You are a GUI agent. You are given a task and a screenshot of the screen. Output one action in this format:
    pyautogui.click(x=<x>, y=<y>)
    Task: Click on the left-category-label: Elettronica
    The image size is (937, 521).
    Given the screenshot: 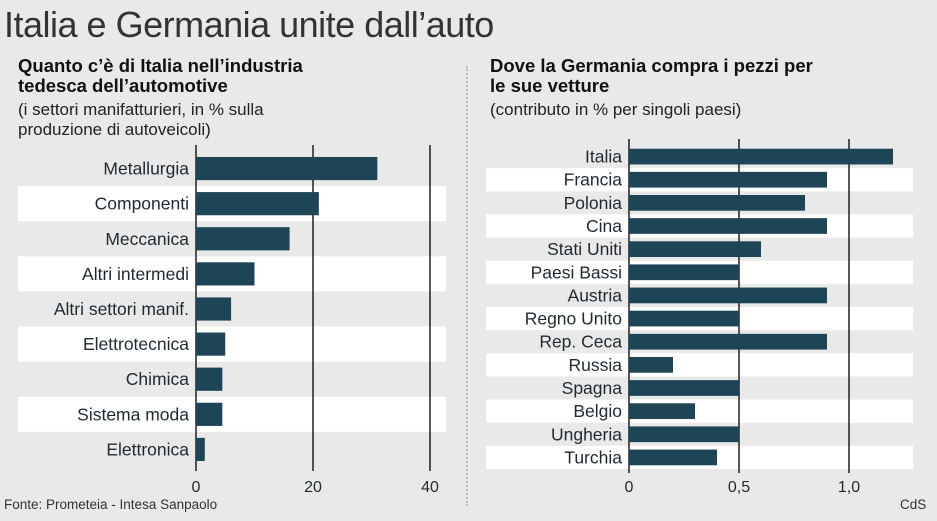 What is the action you would take?
    pyautogui.click(x=147, y=449)
    